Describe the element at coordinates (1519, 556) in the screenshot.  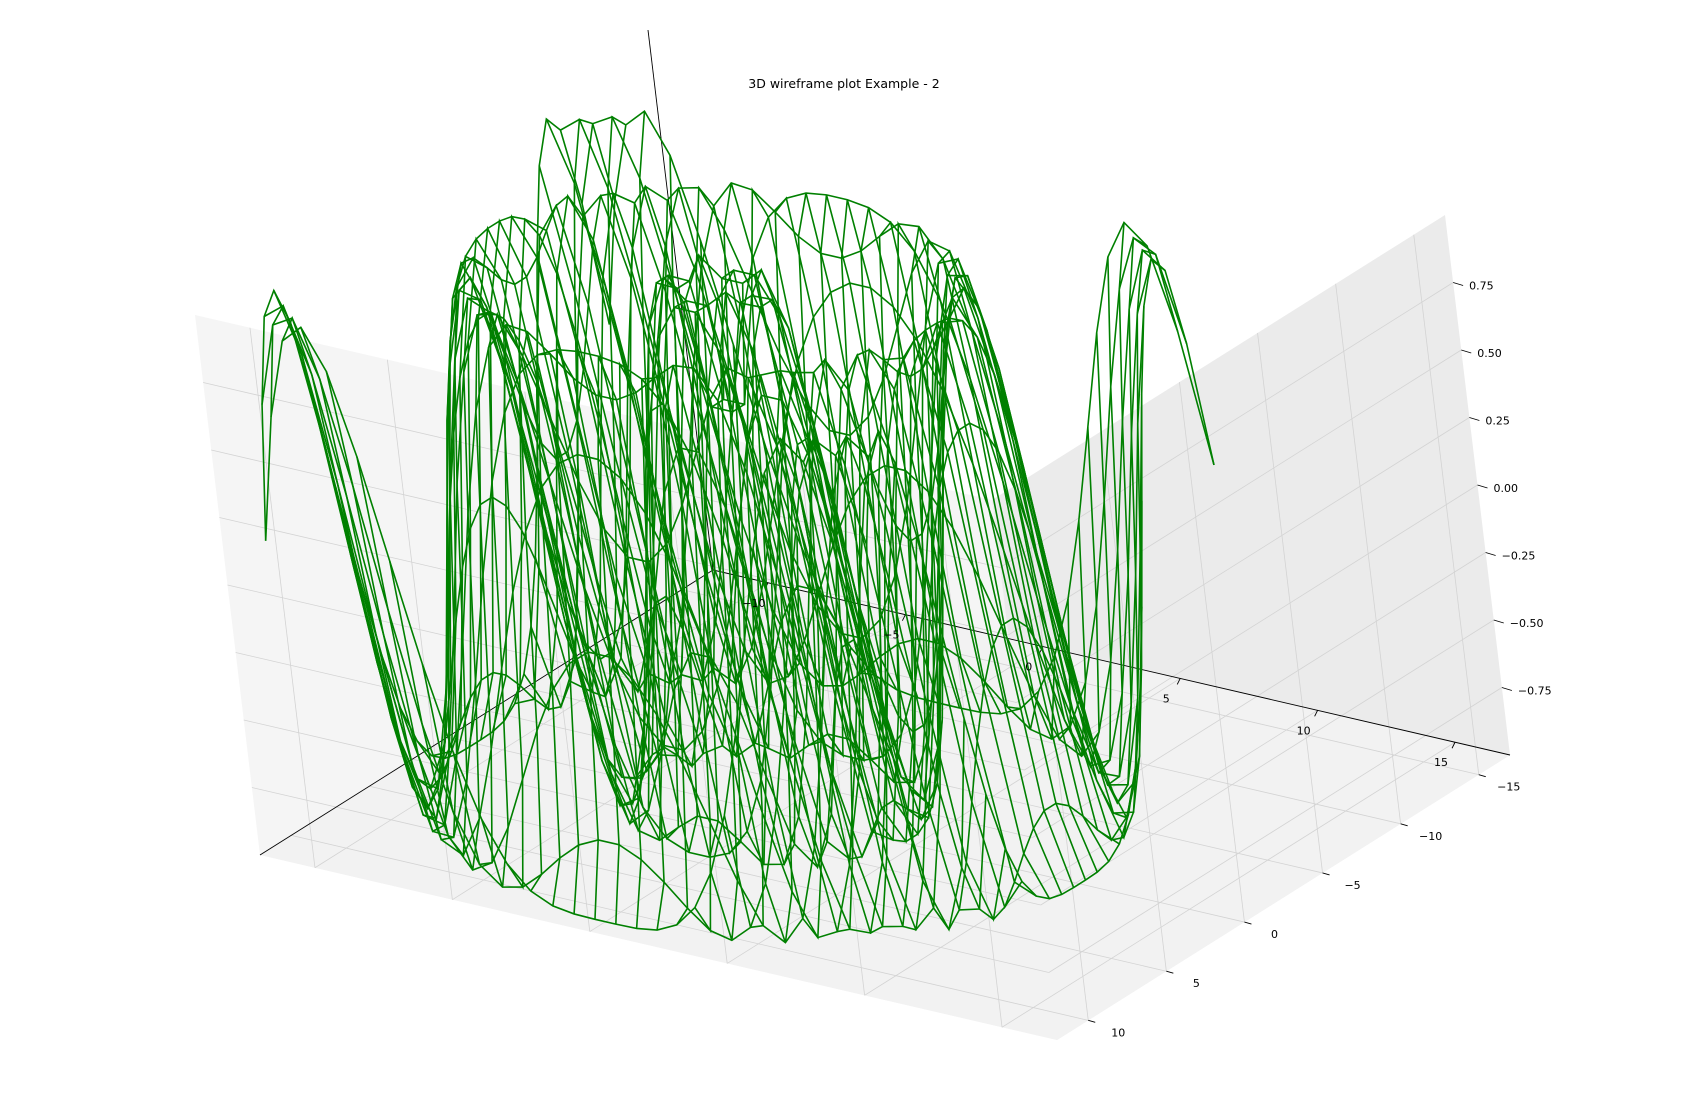
I see `z-tick-label: −0.25` at that location.